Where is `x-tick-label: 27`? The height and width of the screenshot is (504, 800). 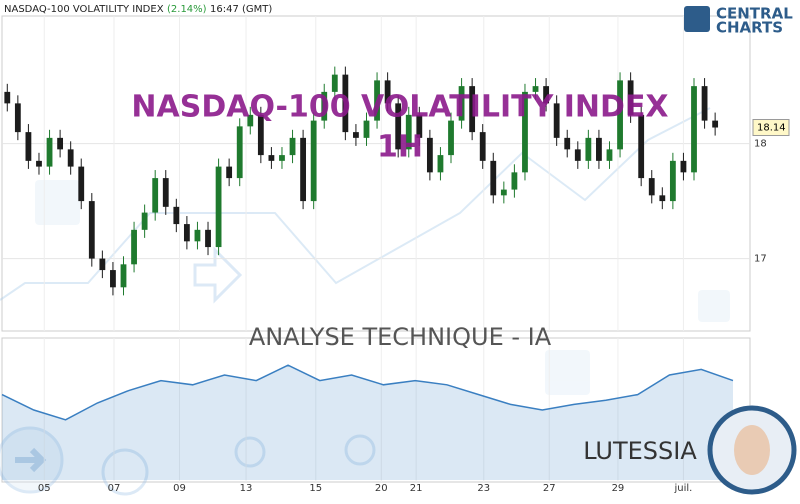
x-tick-label: 27 is located at coordinates (549, 488).